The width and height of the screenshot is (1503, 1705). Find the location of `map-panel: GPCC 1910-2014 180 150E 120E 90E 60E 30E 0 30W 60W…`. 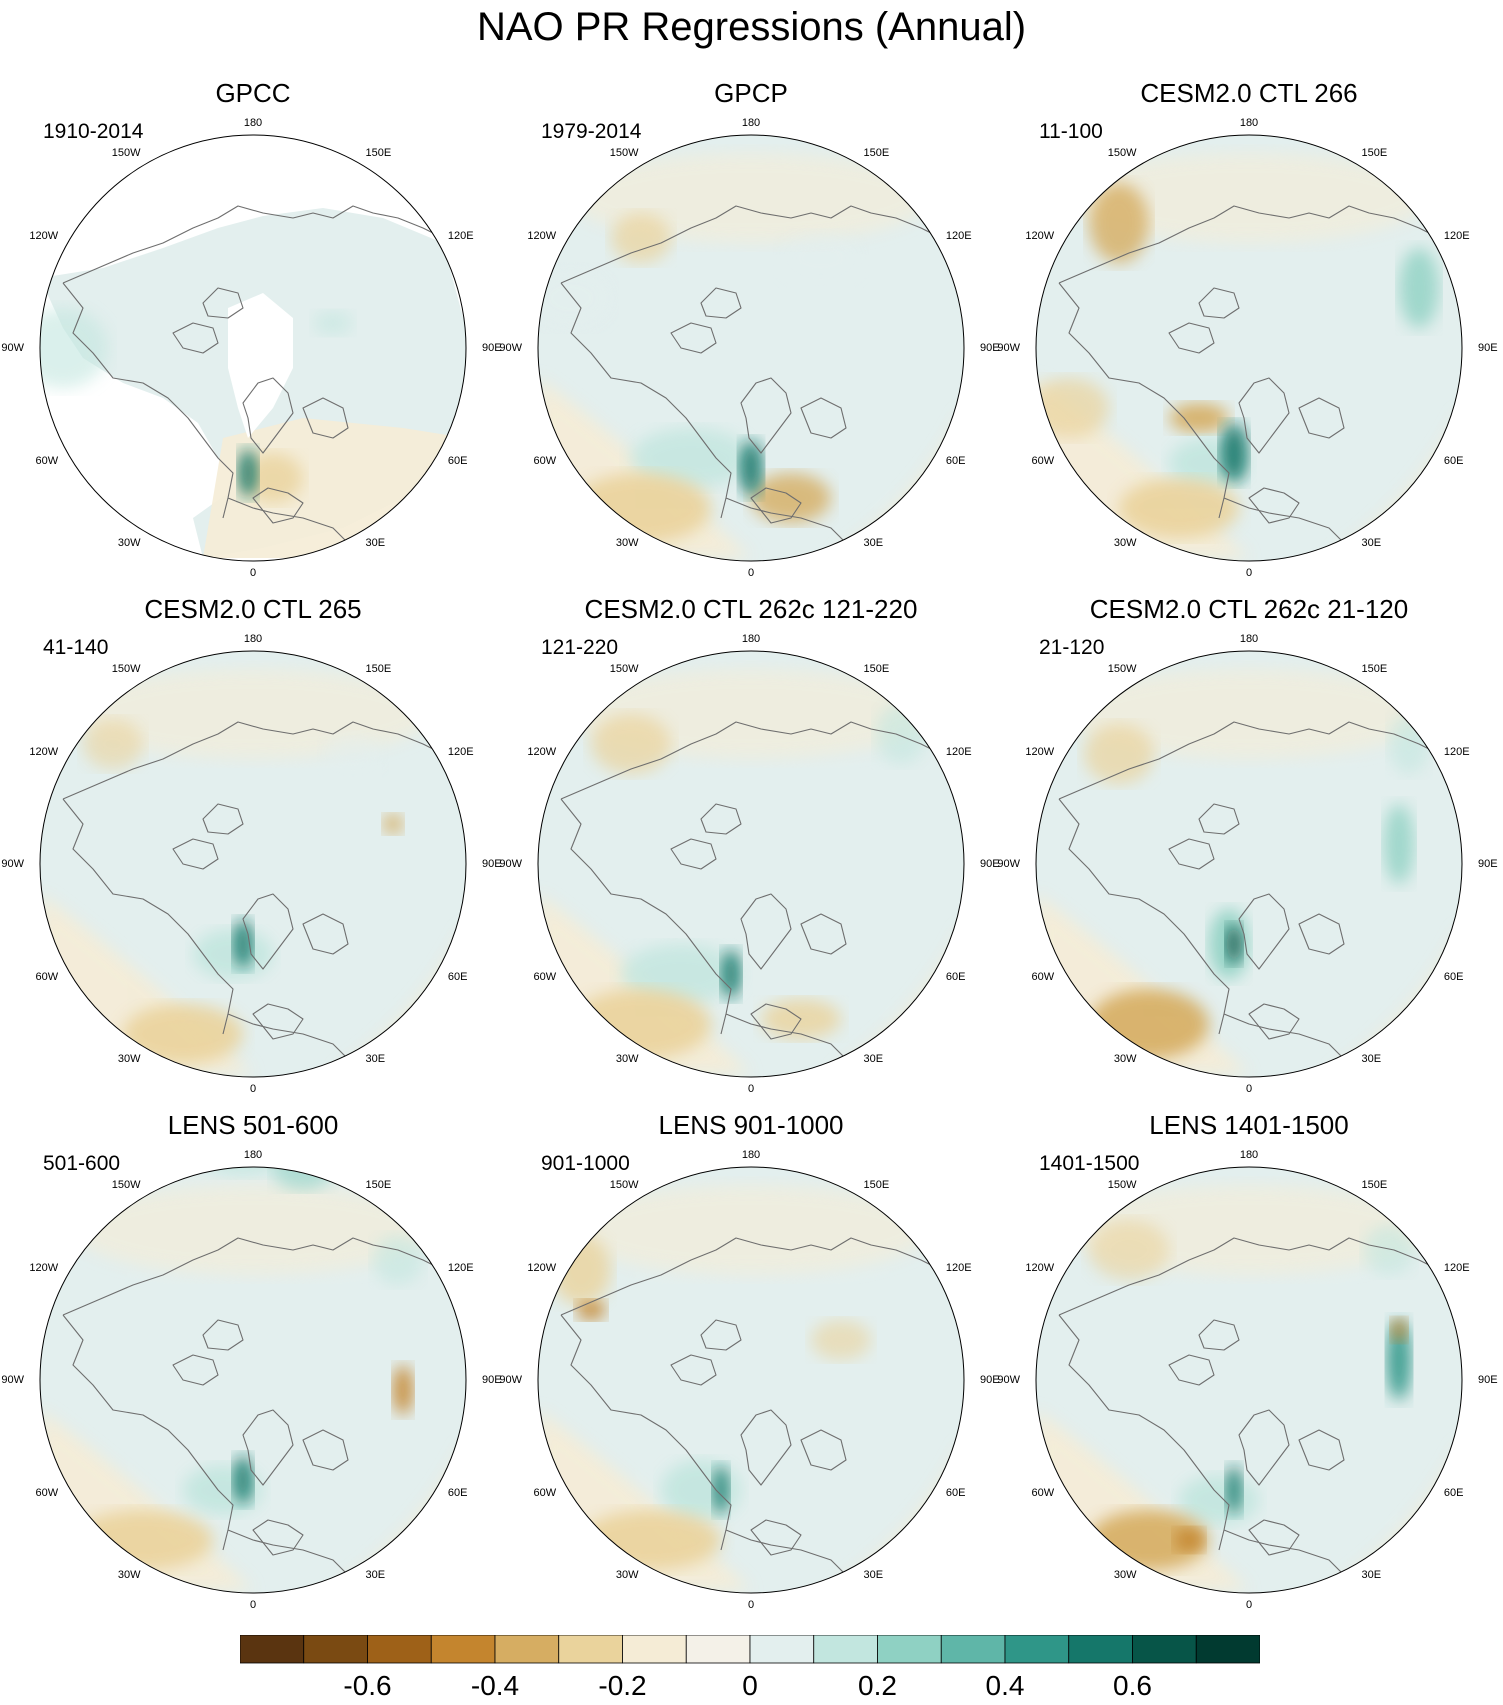

map-panel: GPCC 1910-2014 180 150E 120E 90E 60E 30E 0 30W 60W… is located at coordinates (252, 328).